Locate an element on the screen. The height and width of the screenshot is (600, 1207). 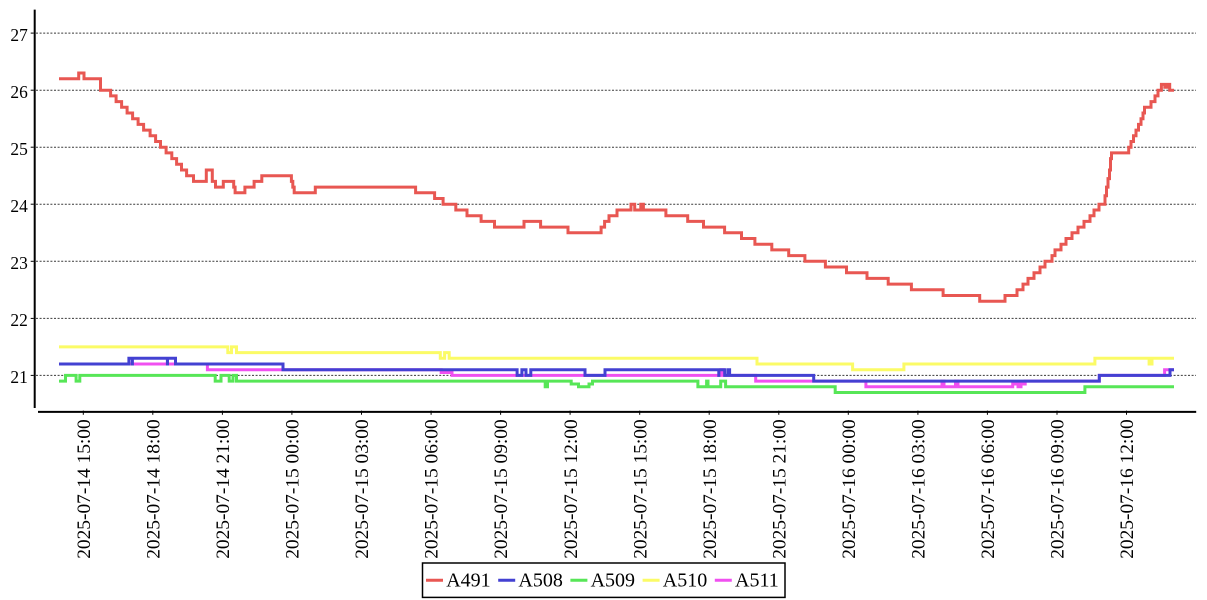
svg-text: A508 is located at coordinates (540, 581).